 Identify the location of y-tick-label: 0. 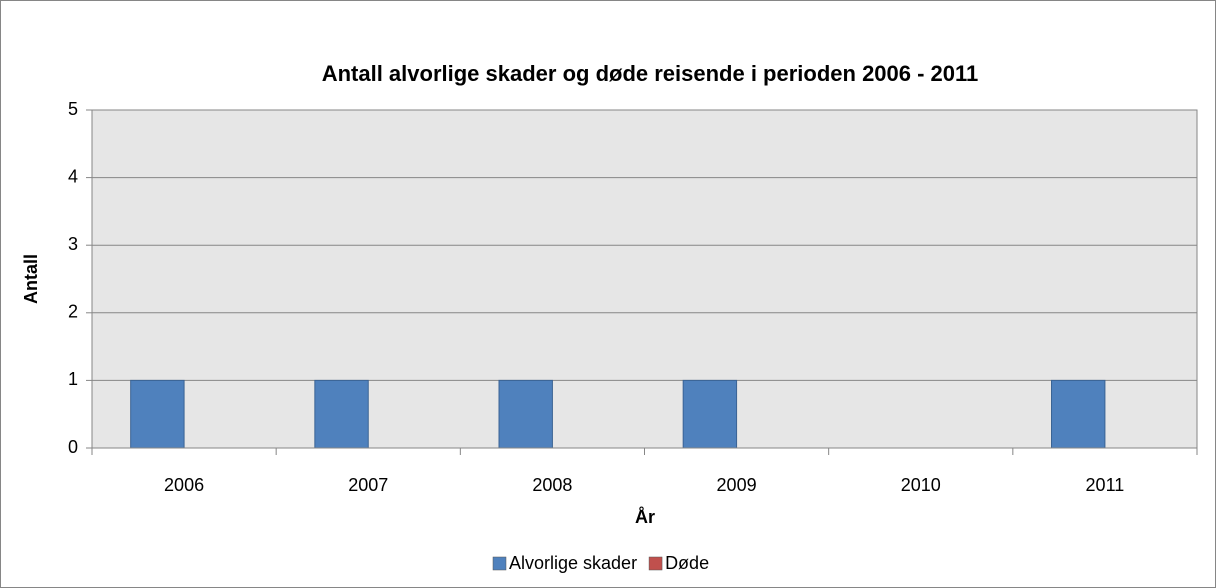
(73, 447).